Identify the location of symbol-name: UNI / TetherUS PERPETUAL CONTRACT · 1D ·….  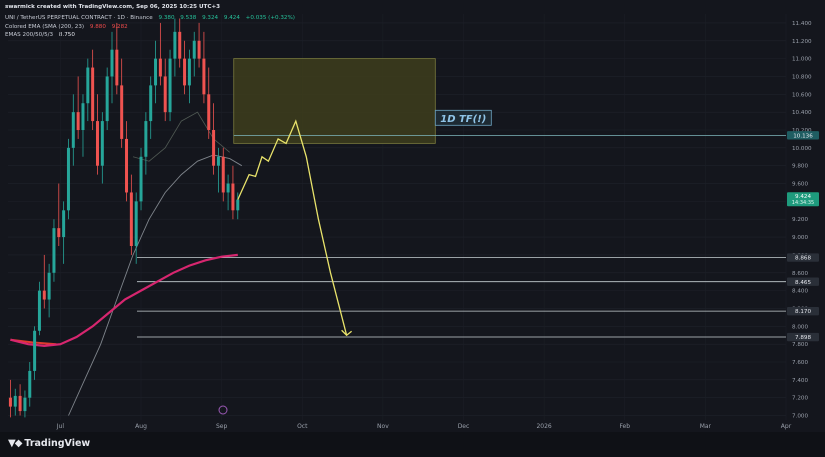
(79, 18).